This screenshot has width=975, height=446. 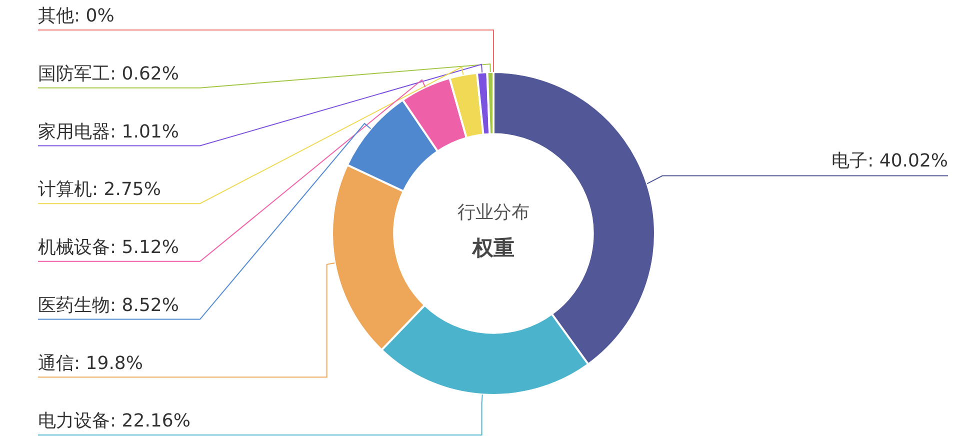 What do you see at coordinates (76, 16) in the screenshot?
I see `category-label: 其他: 0%` at bounding box center [76, 16].